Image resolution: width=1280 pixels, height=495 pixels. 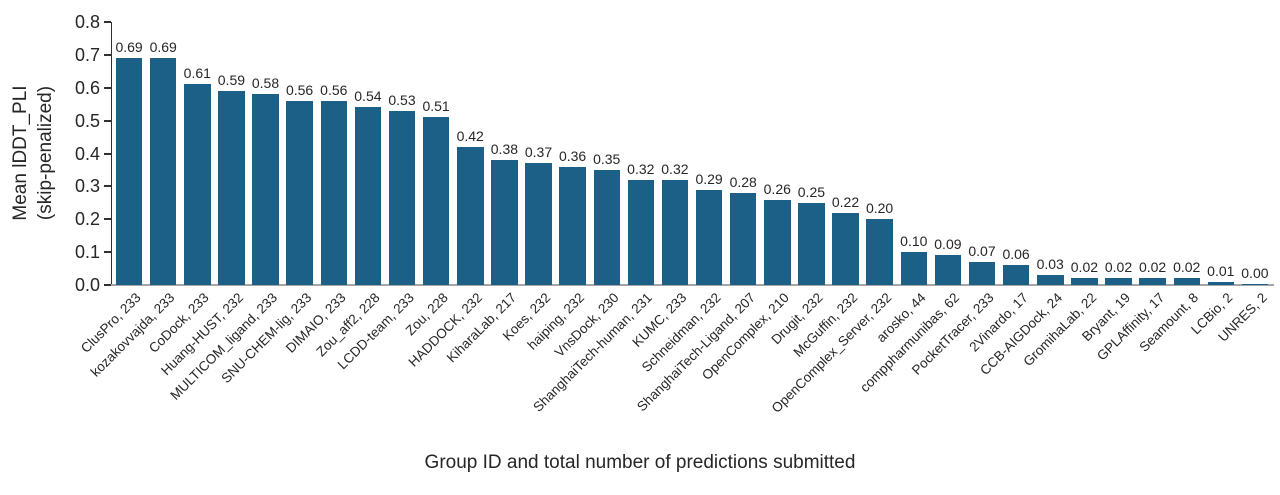 What do you see at coordinates (777, 189) in the screenshot?
I see `bar-value-label: 0.26` at bounding box center [777, 189].